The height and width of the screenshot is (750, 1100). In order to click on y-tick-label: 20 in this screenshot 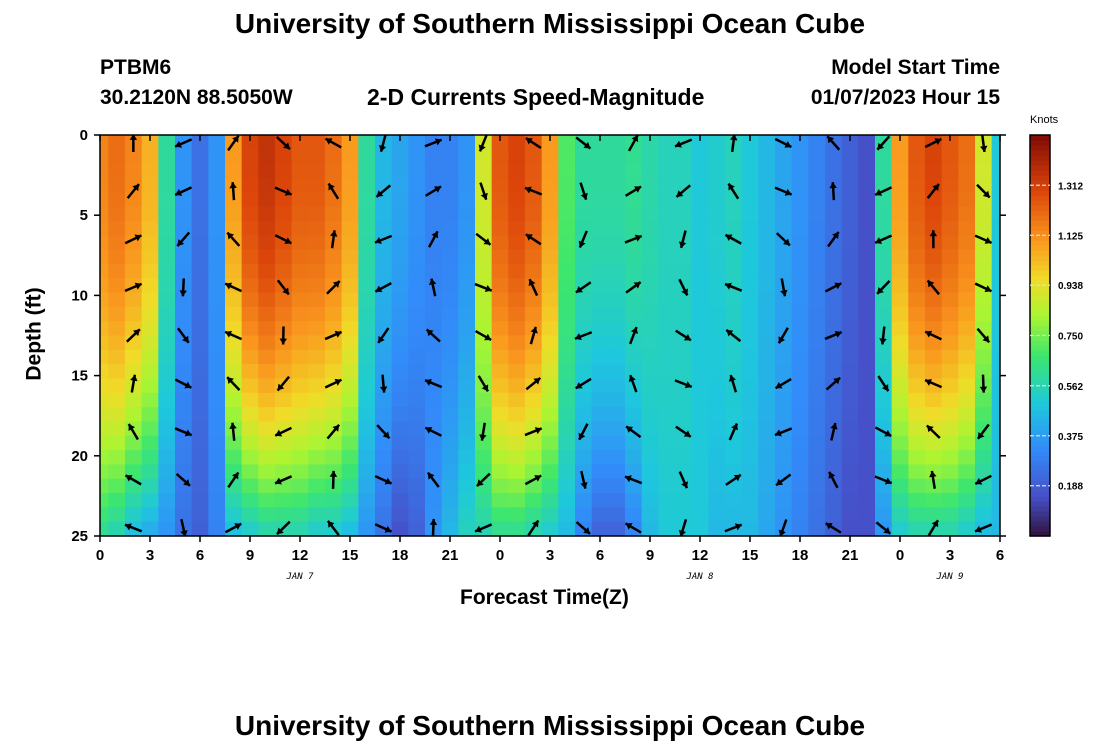, I will do `click(79, 456)`.